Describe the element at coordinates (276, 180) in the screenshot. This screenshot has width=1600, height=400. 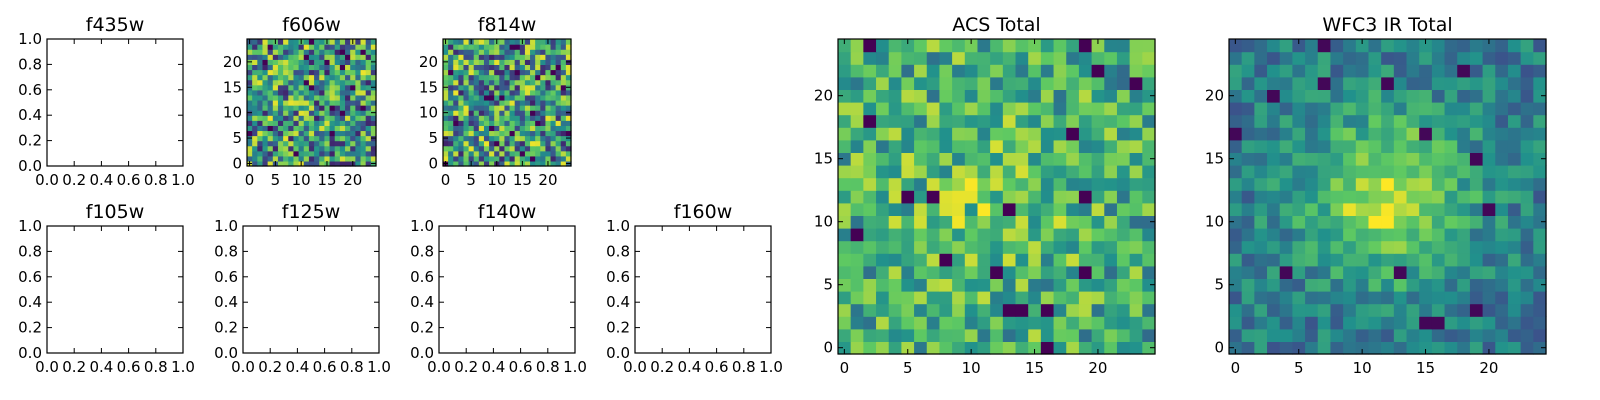
I see `x-tick-label: 5` at that location.